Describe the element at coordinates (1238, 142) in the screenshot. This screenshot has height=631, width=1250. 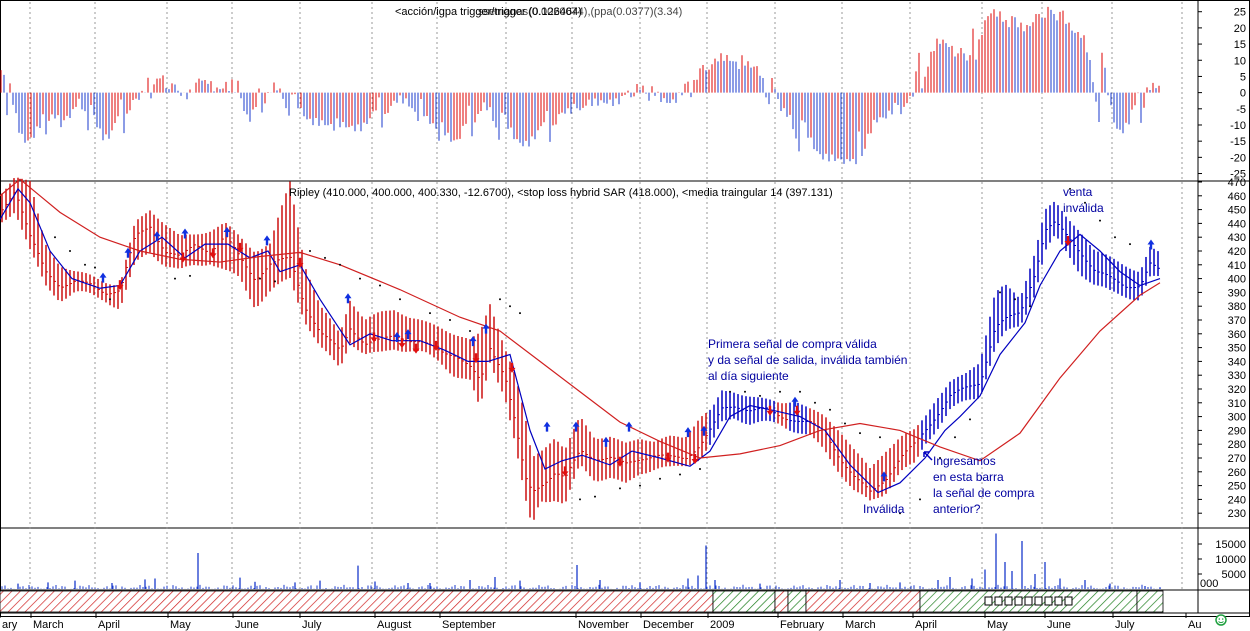
I see `osc-tick-label: -15` at that location.